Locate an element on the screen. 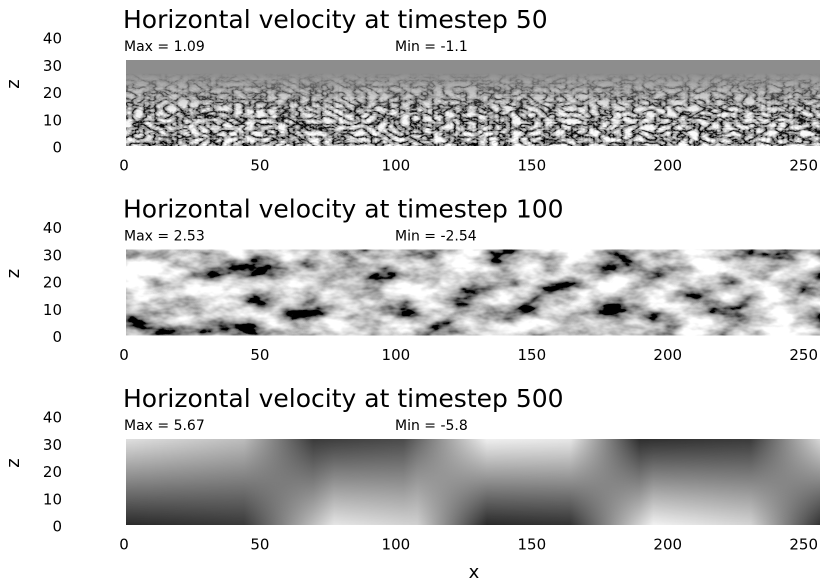 Image resolution: width=822 pixels, height=582 pixels. max-label: Max = 2.53 is located at coordinates (164, 237).